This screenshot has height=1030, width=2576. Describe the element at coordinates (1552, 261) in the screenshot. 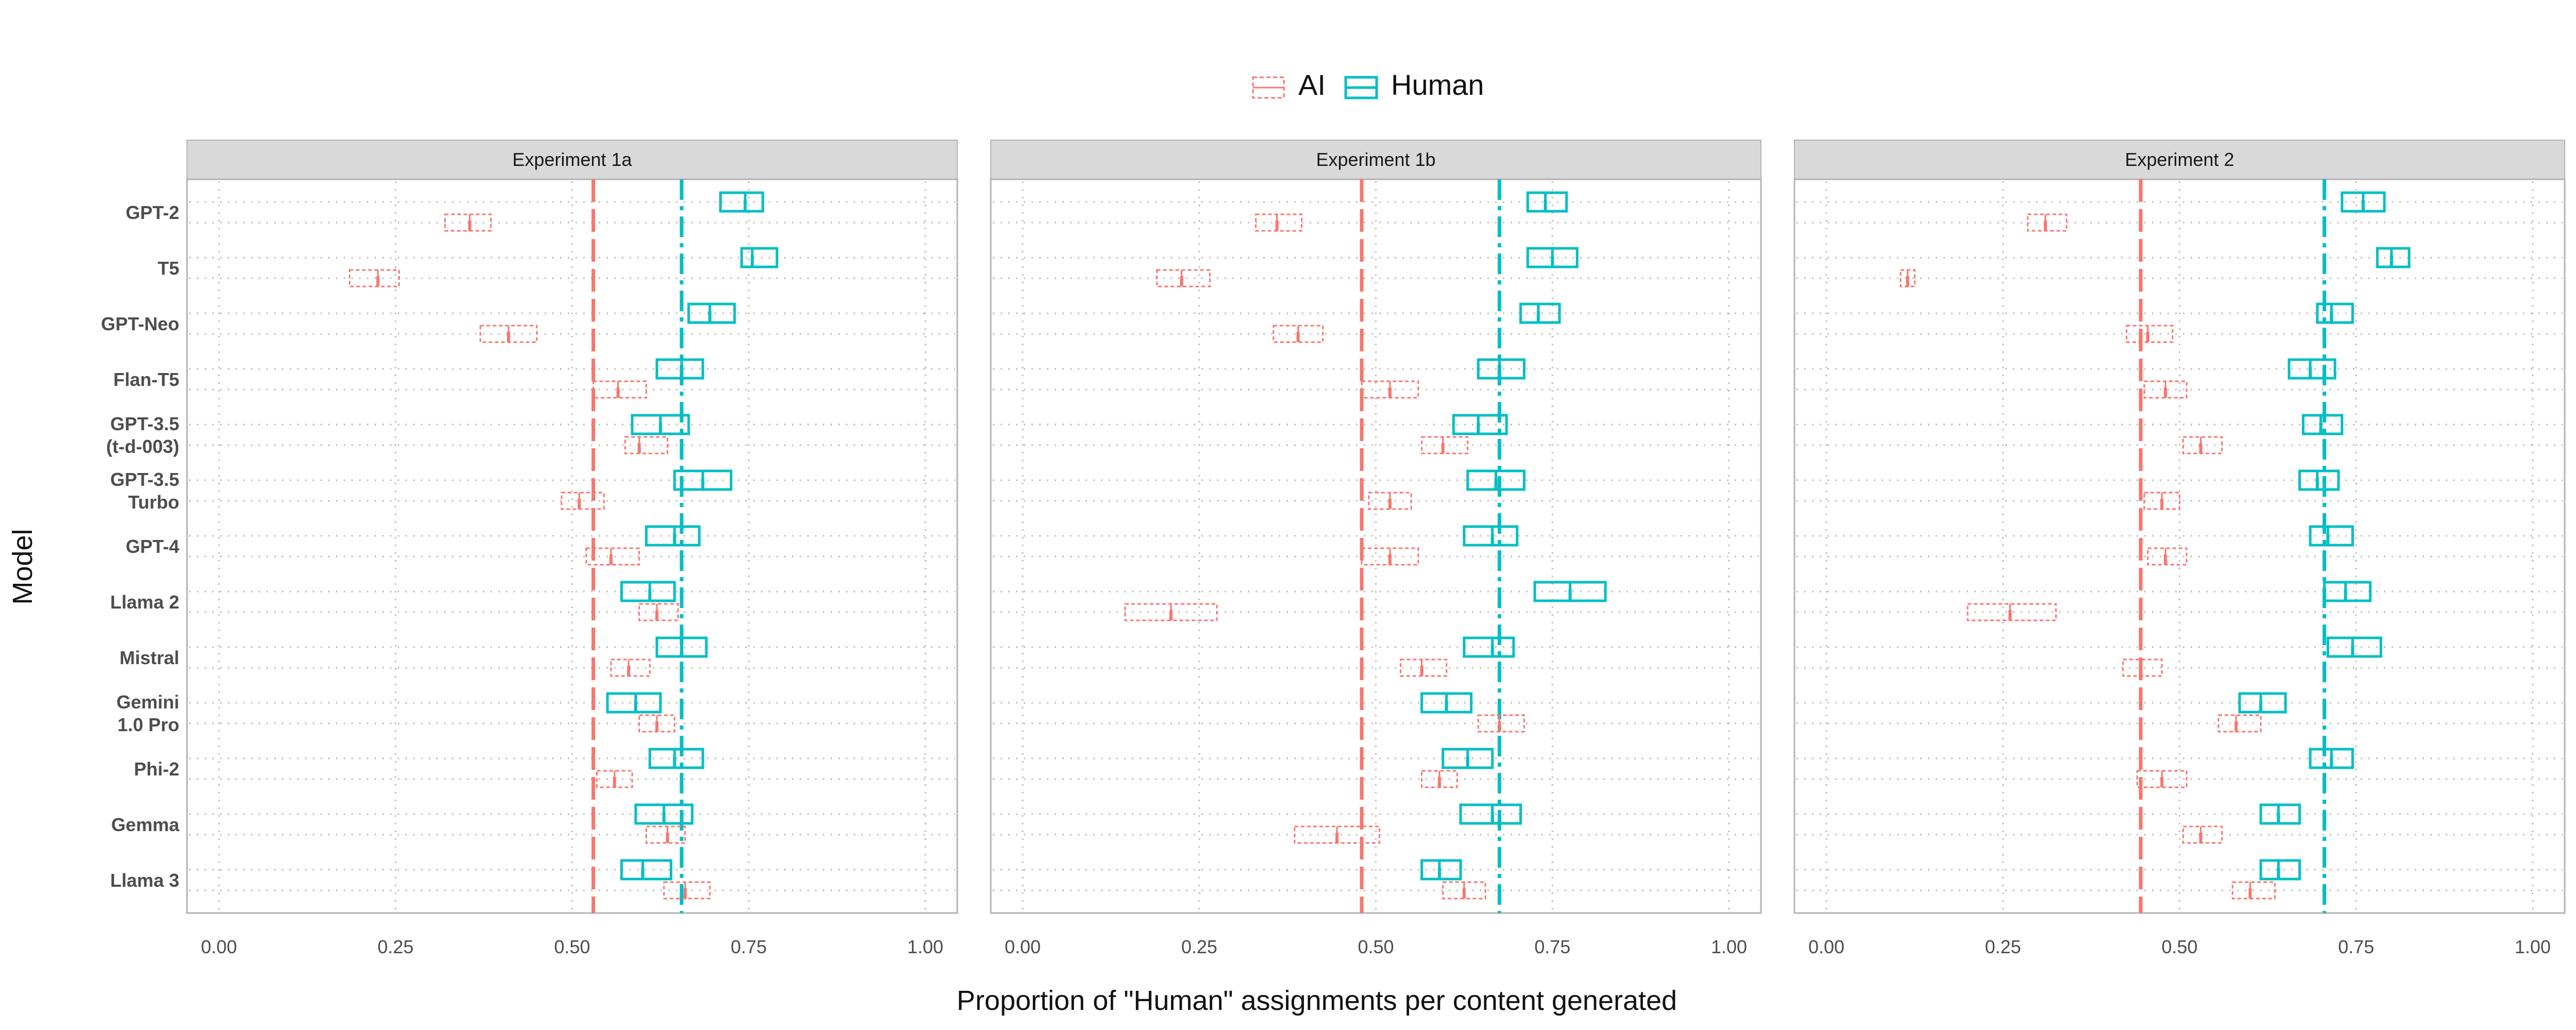

I see `median-mark-human-t5` at that location.